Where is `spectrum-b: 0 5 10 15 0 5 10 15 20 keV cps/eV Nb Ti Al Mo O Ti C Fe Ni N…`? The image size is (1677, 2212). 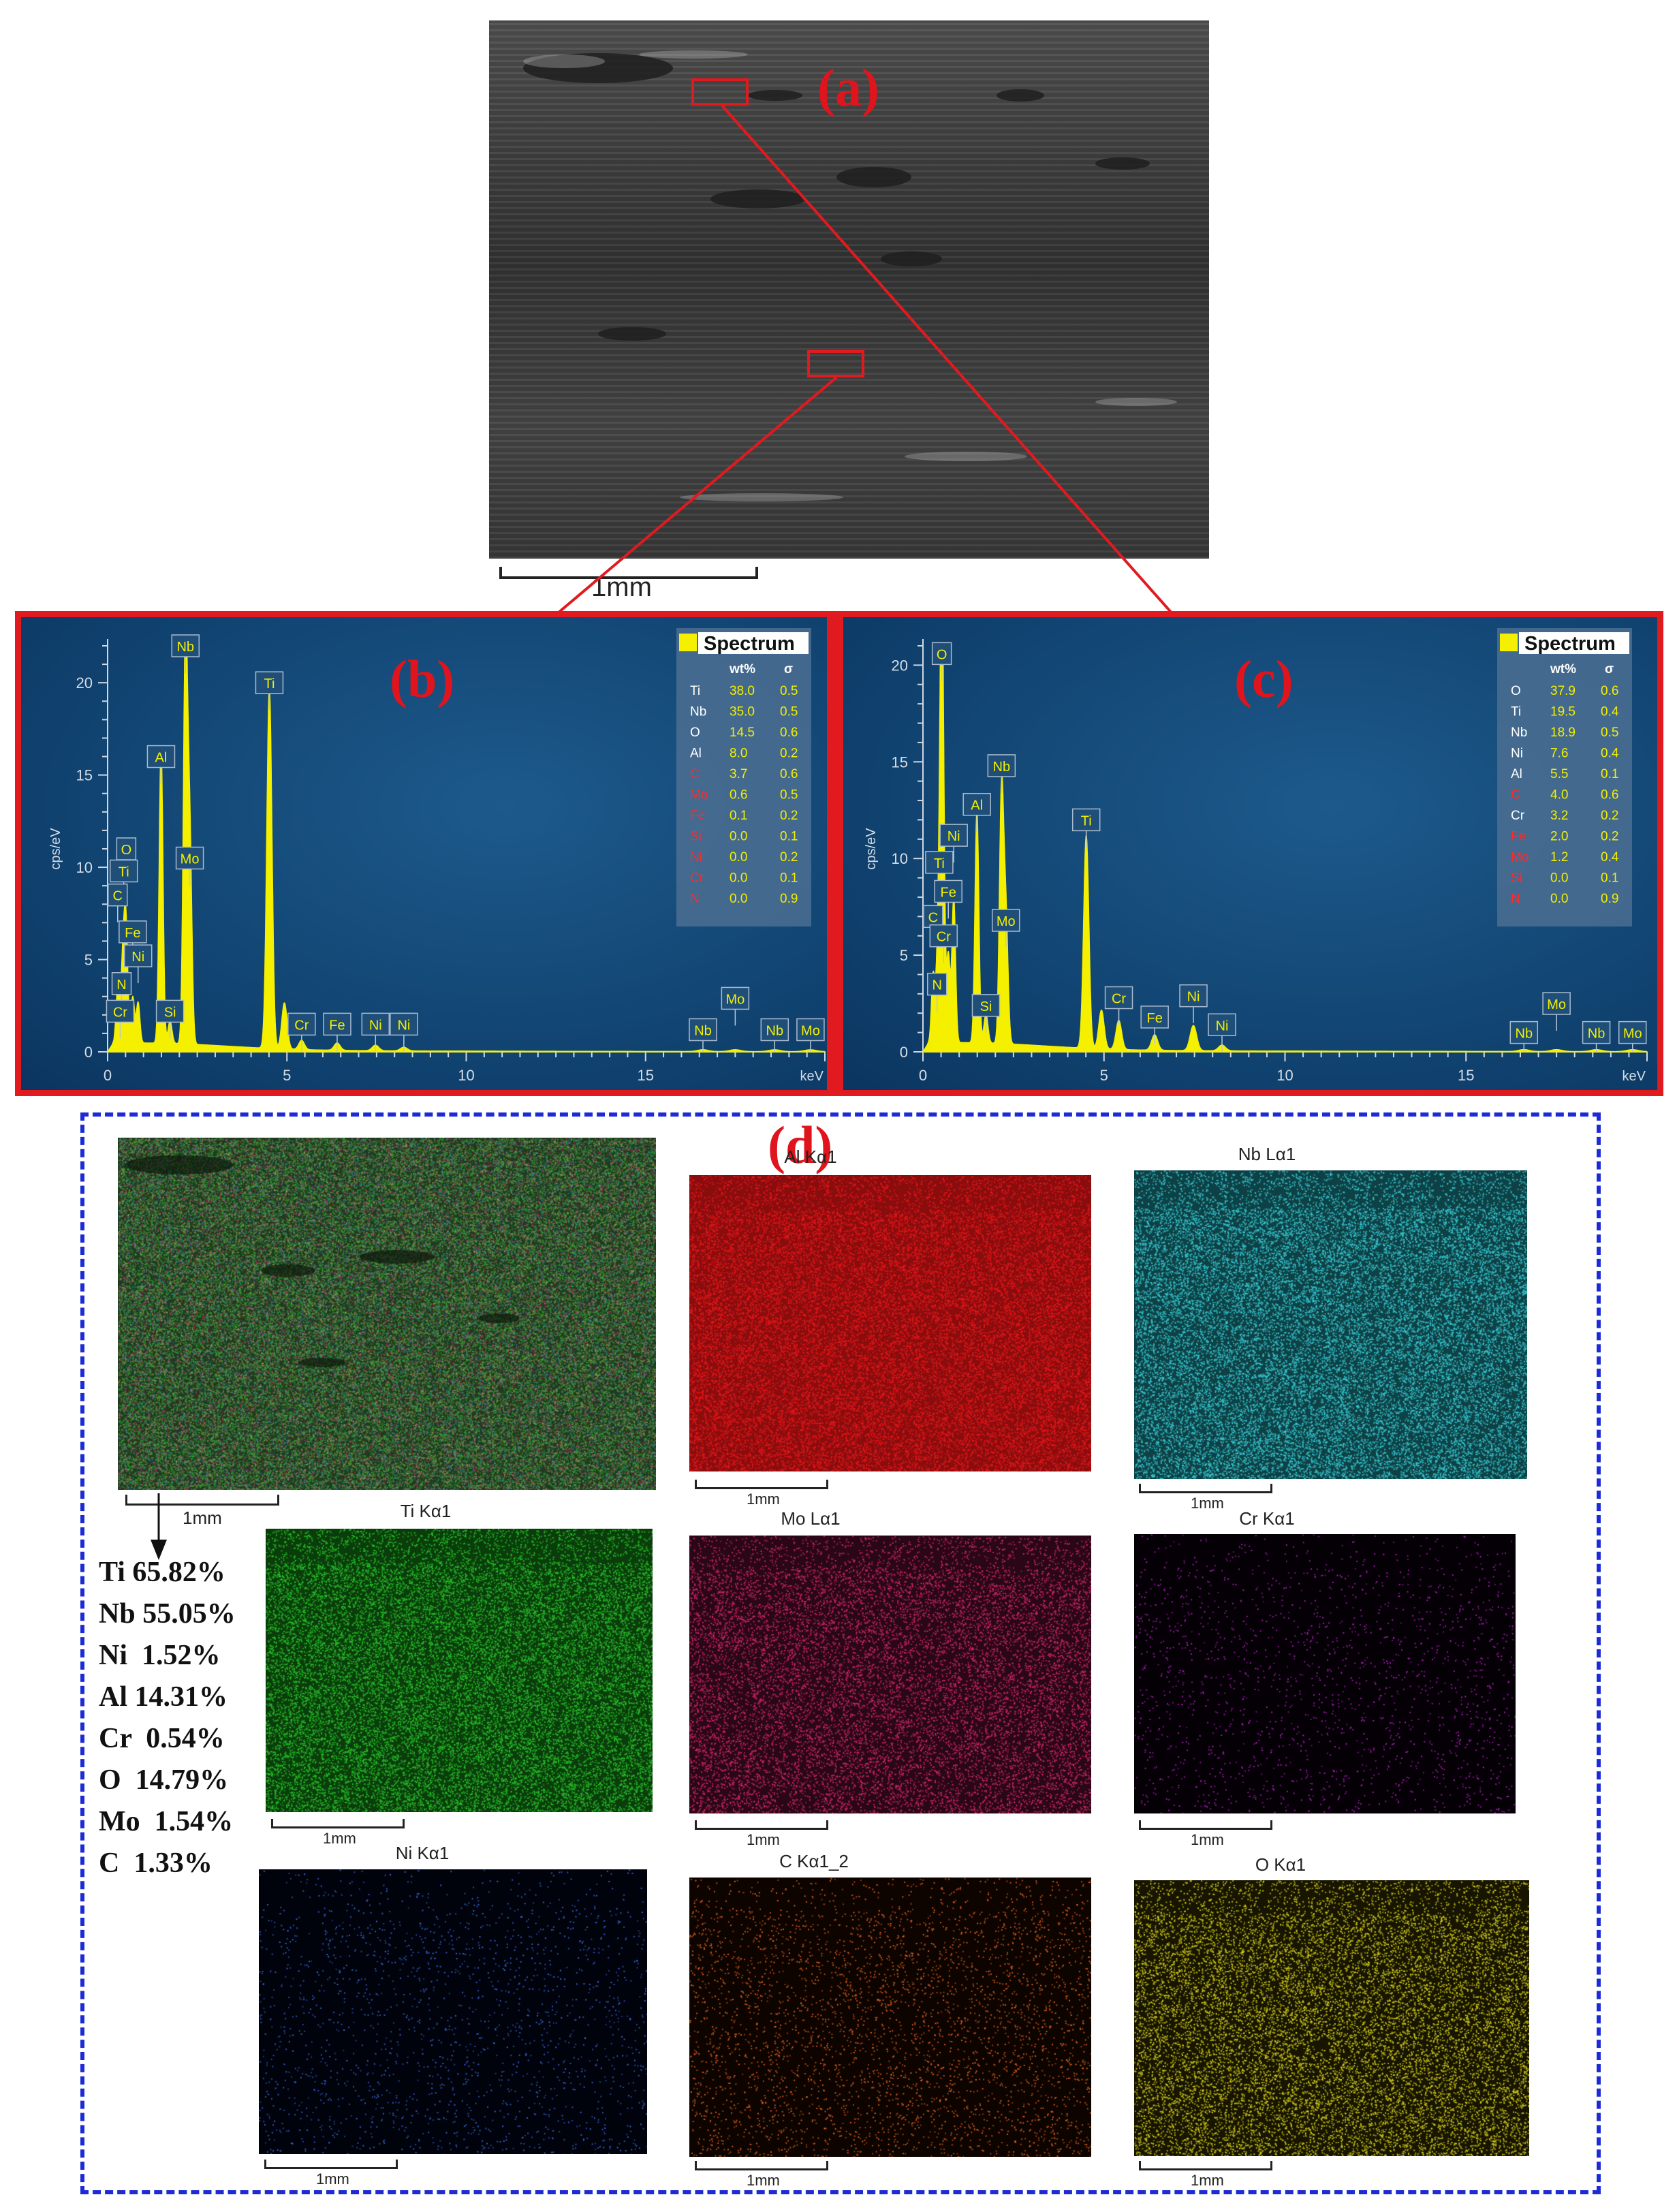
spectrum-b: 0 5 10 15 0 5 10 15 20 keV cps/eV Nb Ti Al Mo O Ti C Fe Ni N… is located at coordinates (424, 853).